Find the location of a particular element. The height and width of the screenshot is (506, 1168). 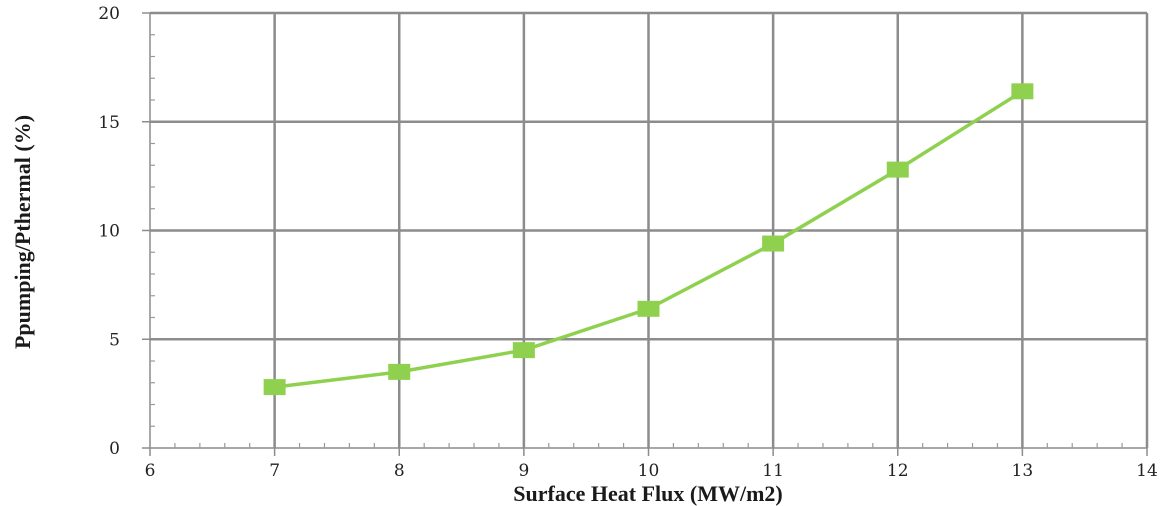

x-tick-label: 10 is located at coordinates (649, 471).